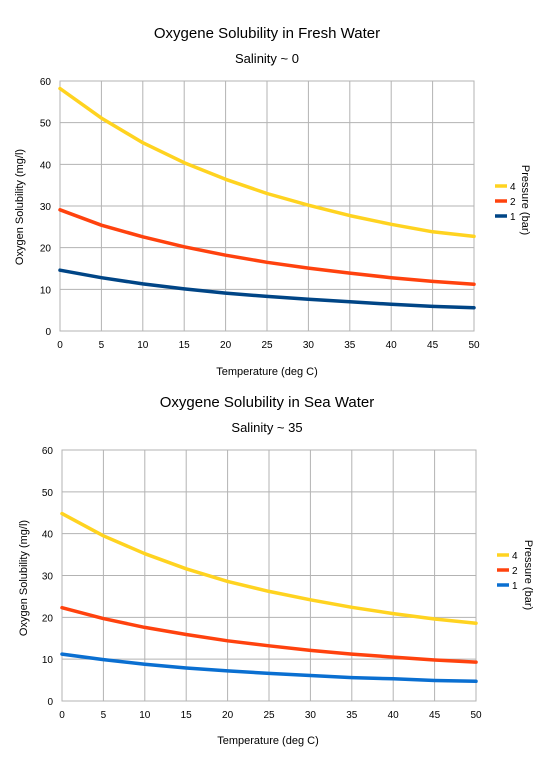 The width and height of the screenshot is (546, 759). What do you see at coordinates (266, 427) in the screenshot?
I see `chart-subtitle: Salinity ~ 35` at bounding box center [266, 427].